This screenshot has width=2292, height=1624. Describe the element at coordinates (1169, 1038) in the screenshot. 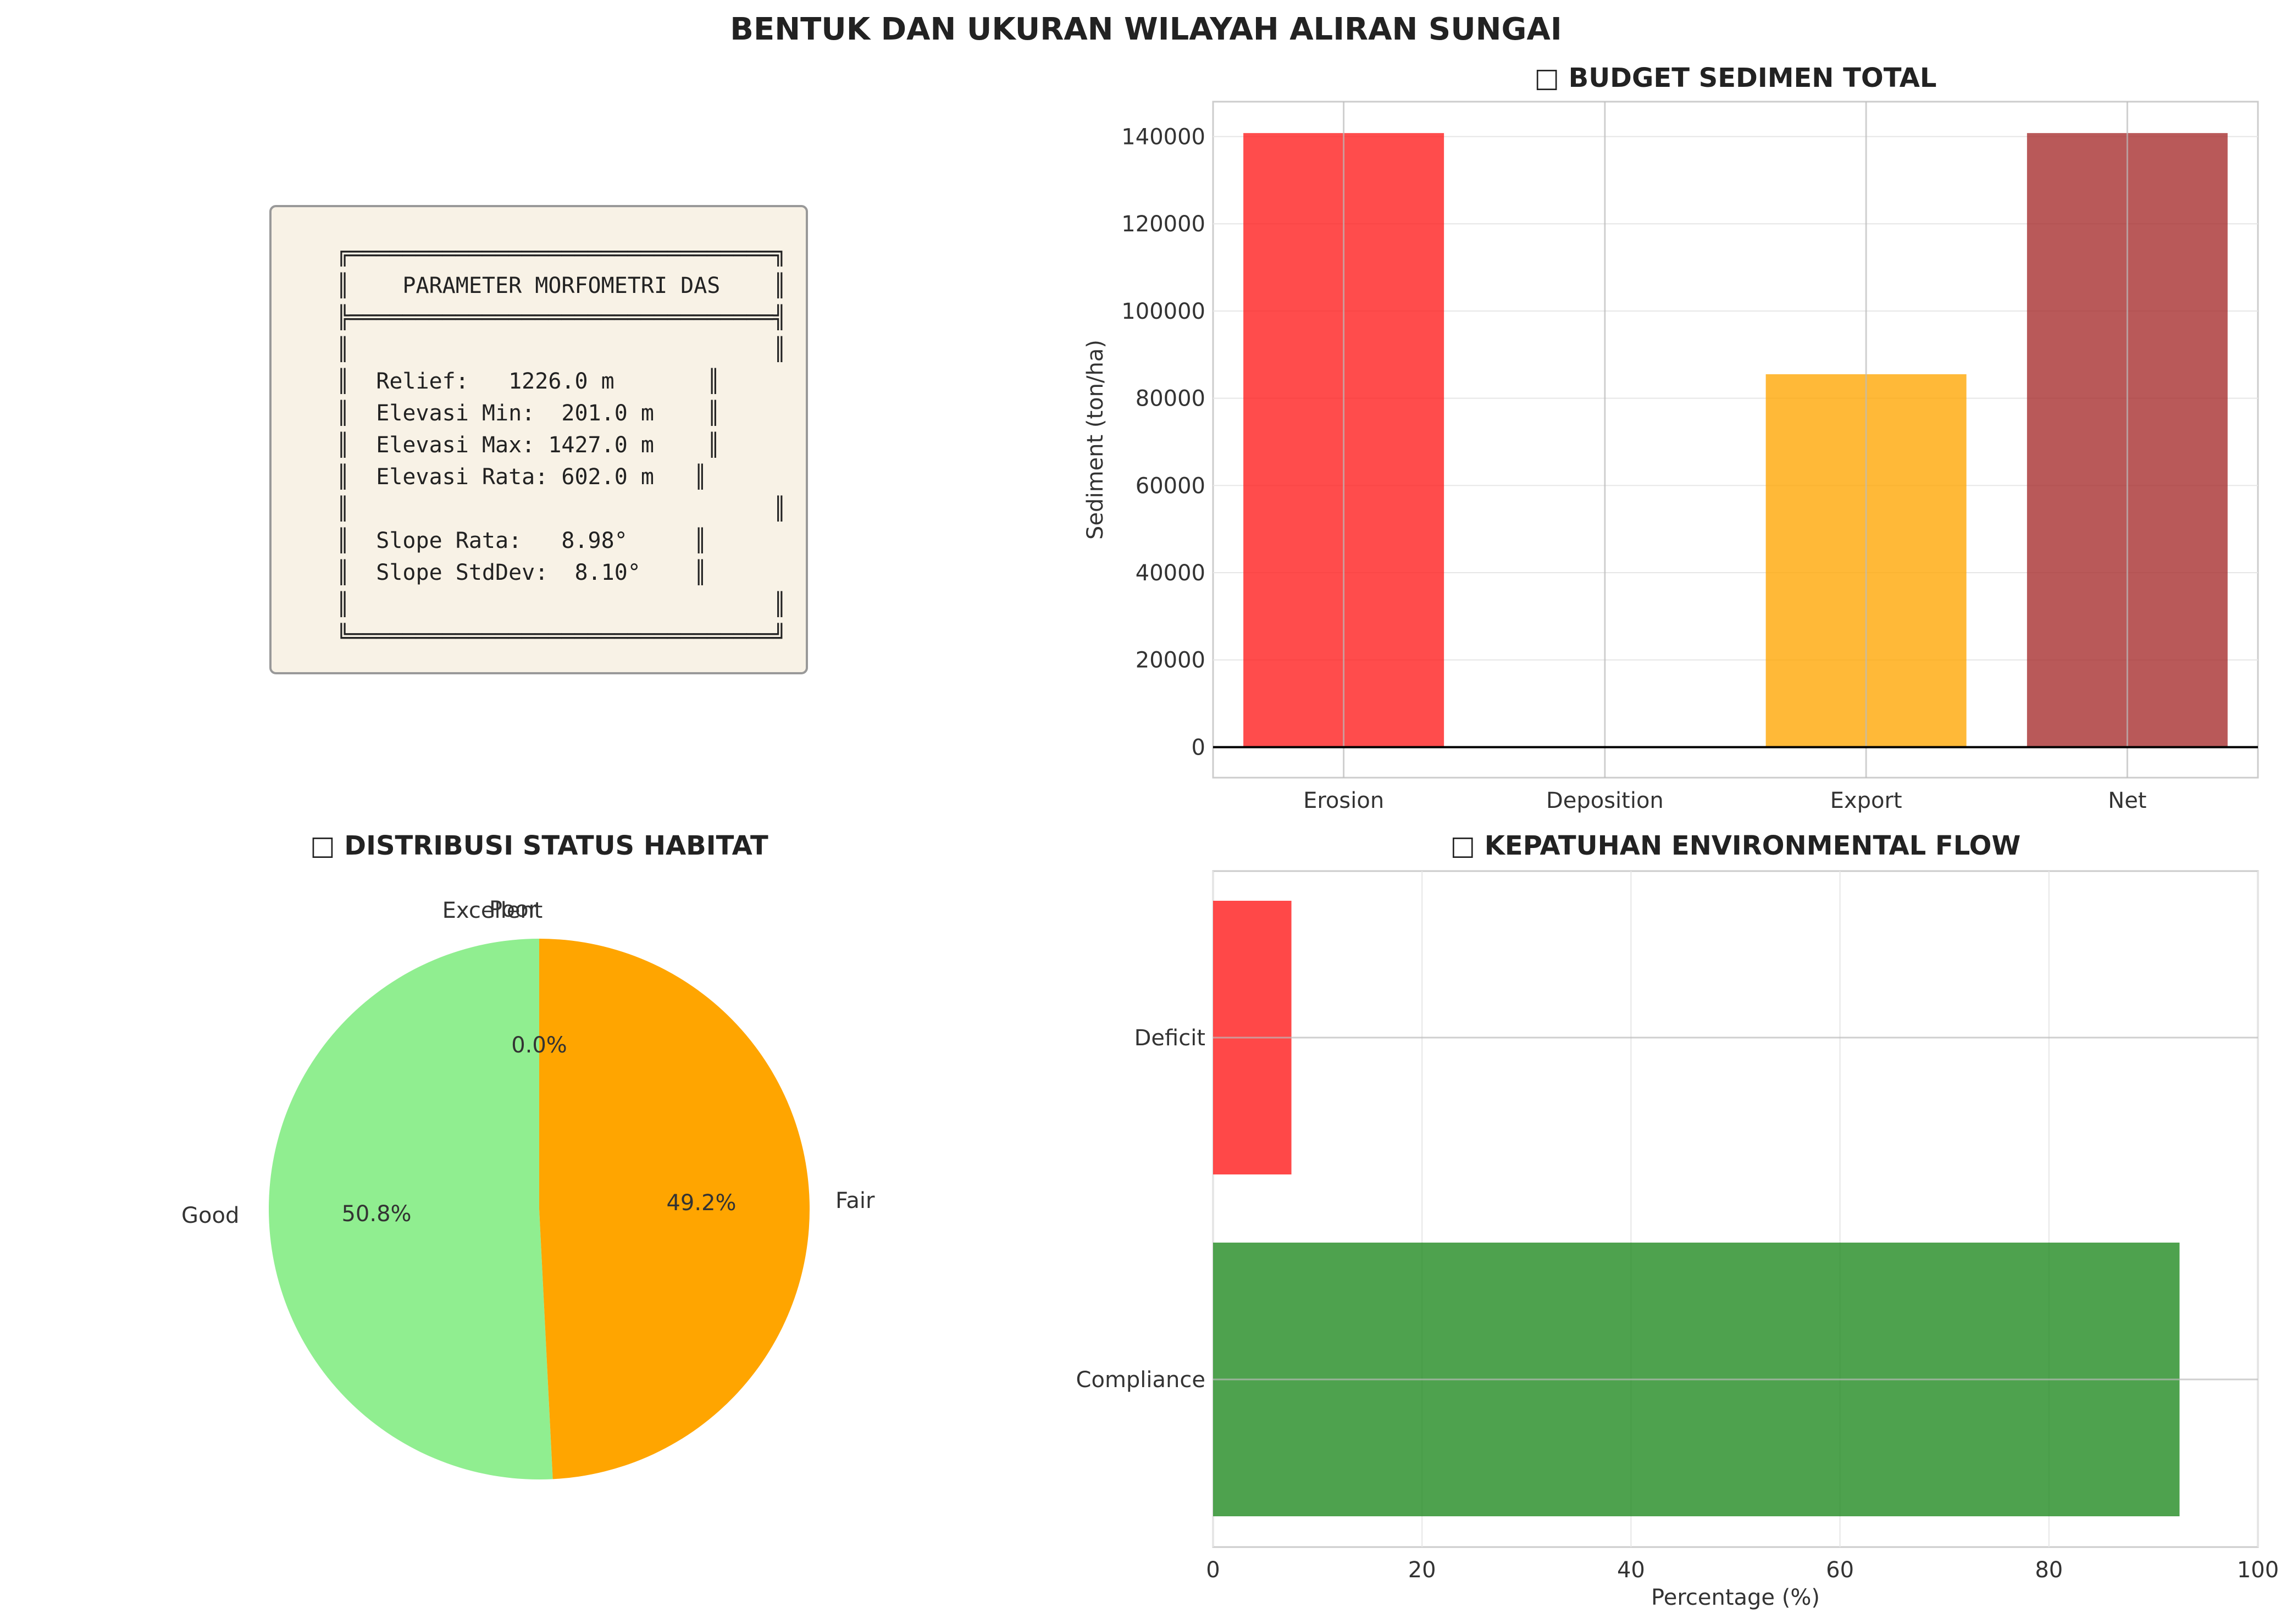

I see `y-tick-label: Deficit` at that location.